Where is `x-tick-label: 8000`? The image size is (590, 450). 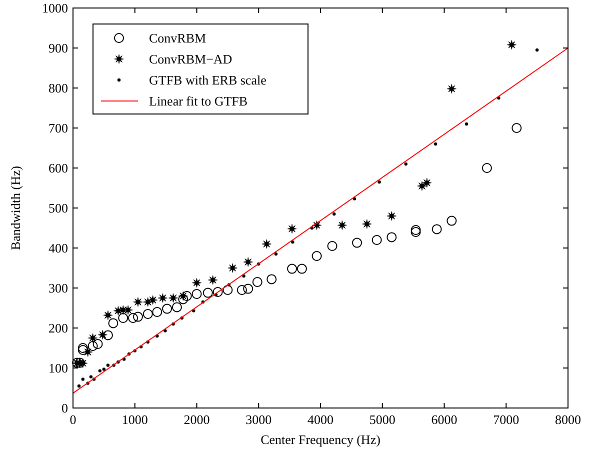 x-tick-label: 8000 is located at coordinates (568, 419).